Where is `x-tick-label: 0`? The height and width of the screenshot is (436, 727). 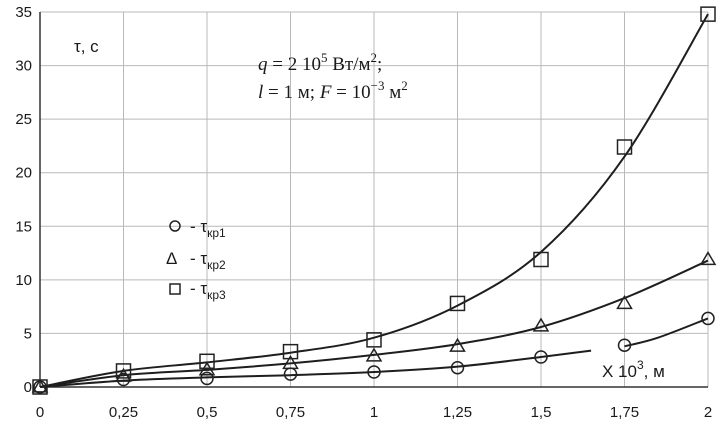
x-tick-label: 0 is located at coordinates (40, 412).